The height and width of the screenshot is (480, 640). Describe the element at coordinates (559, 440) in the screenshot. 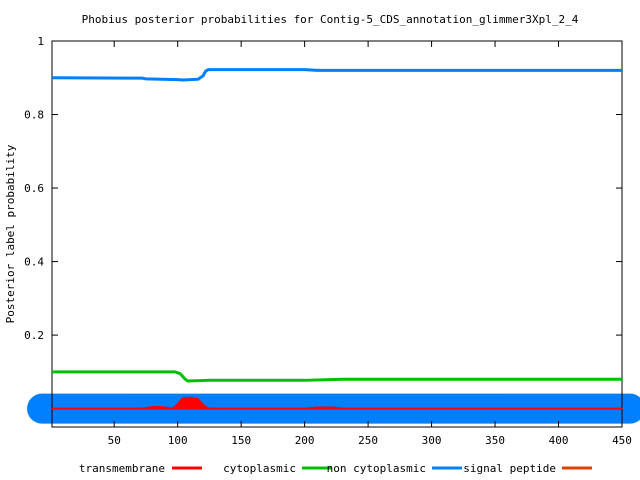

I see `x-tick-label: 400` at that location.